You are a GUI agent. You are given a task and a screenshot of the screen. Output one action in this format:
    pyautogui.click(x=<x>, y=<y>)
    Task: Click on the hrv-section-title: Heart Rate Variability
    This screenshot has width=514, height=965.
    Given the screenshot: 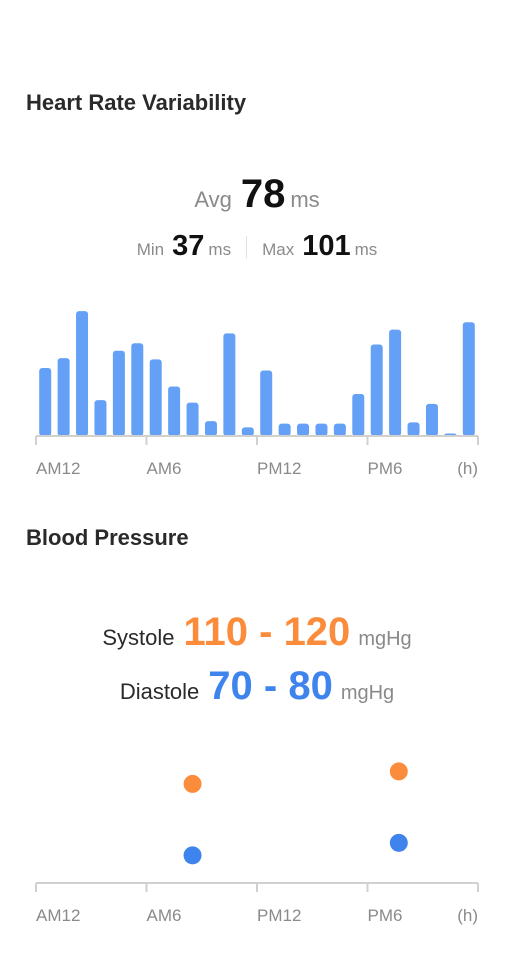 What is the action you would take?
    pyautogui.click(x=136, y=102)
    